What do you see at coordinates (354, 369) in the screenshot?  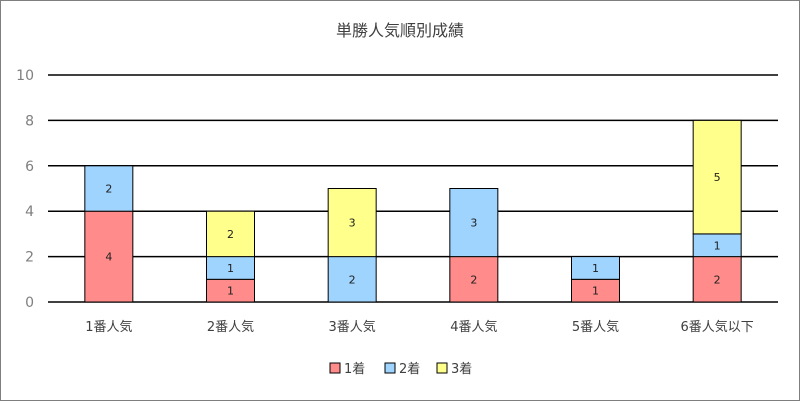 I see `legend-label: 1着` at bounding box center [354, 369].